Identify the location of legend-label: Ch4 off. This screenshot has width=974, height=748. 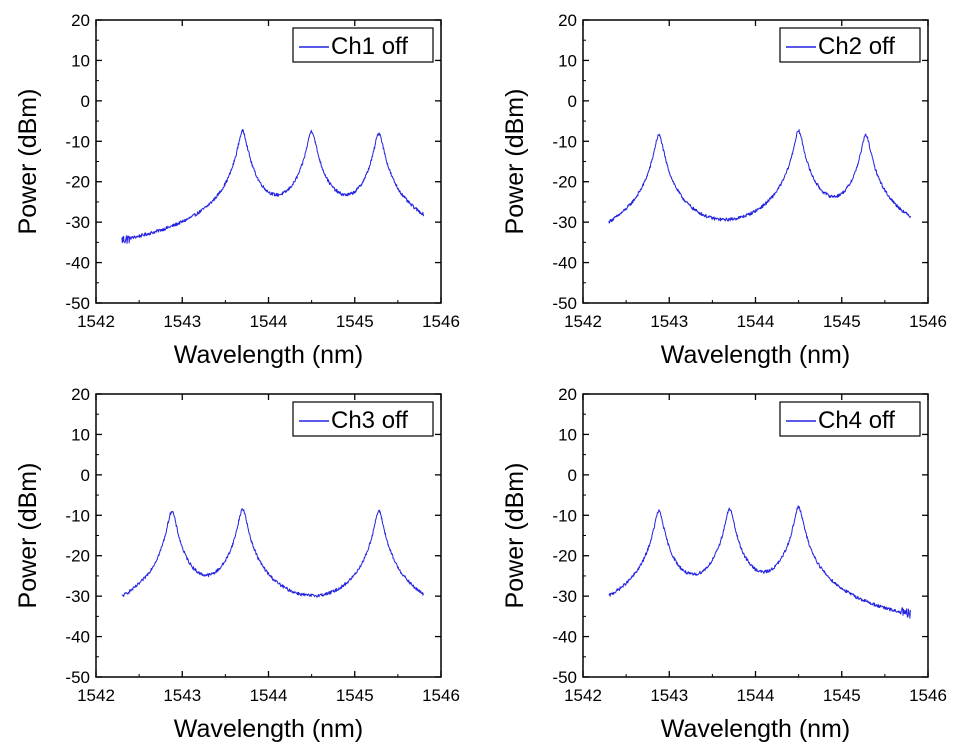
(856, 420).